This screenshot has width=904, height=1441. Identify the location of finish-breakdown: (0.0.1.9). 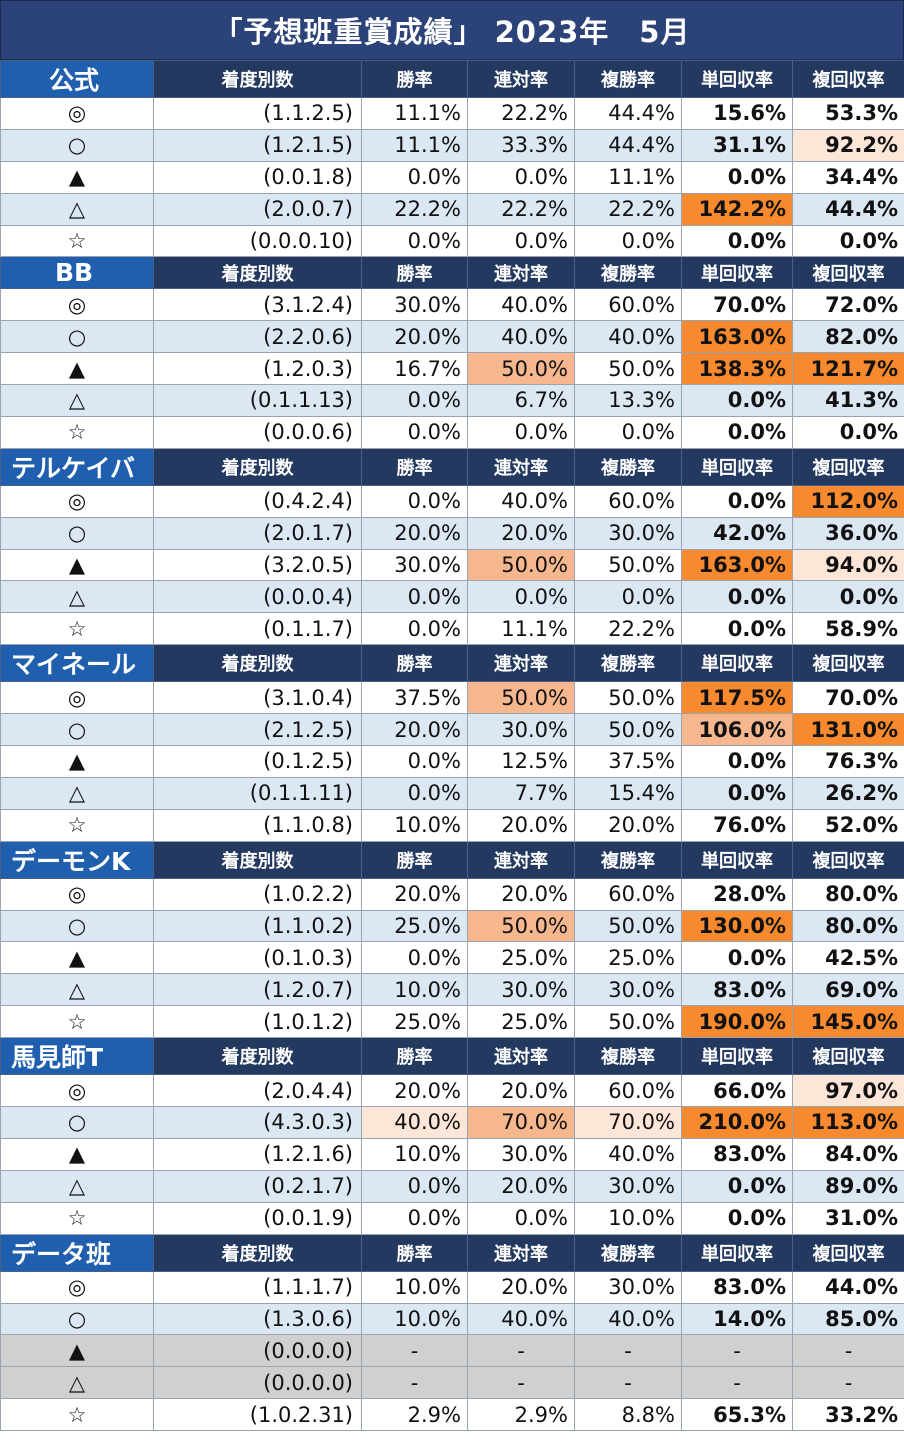
(257, 1218).